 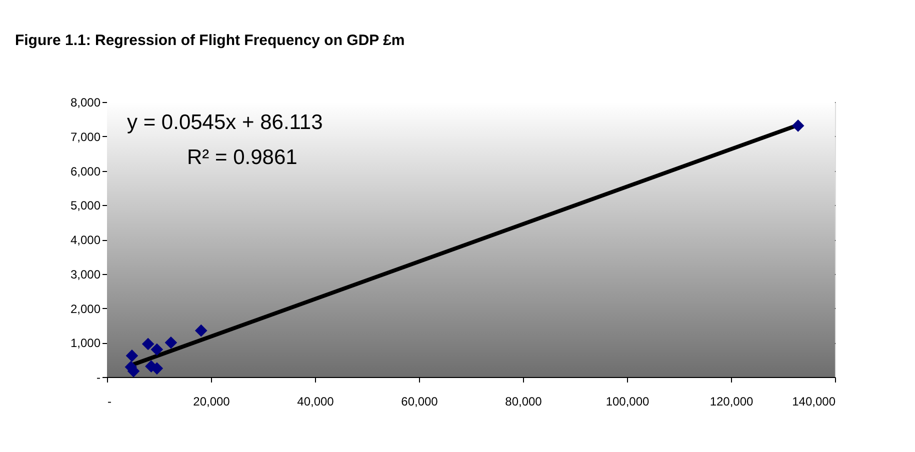 What do you see at coordinates (523, 401) in the screenshot?
I see `x-tick-label: 80,000` at bounding box center [523, 401].